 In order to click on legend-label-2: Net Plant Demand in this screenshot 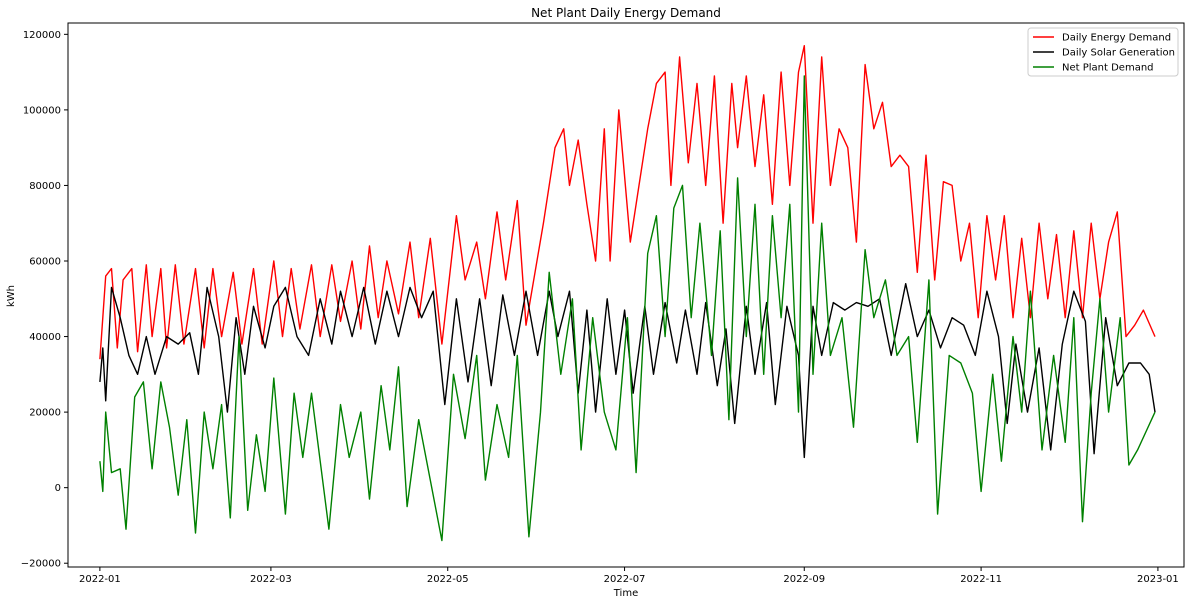, I will do `click(1108, 68)`.